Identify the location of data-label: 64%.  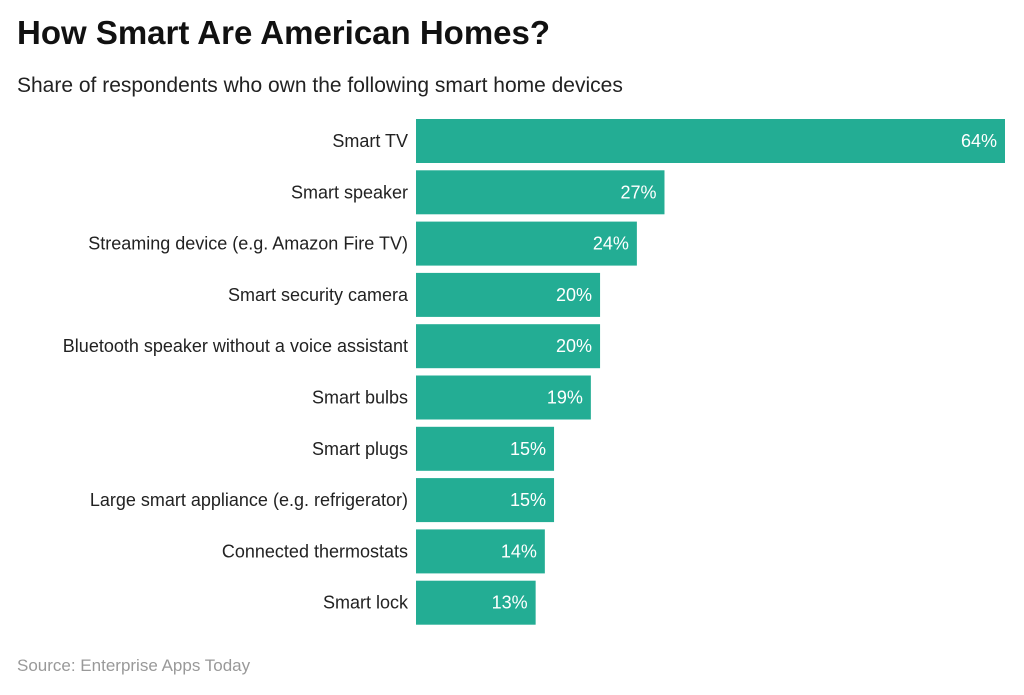
(979, 141).